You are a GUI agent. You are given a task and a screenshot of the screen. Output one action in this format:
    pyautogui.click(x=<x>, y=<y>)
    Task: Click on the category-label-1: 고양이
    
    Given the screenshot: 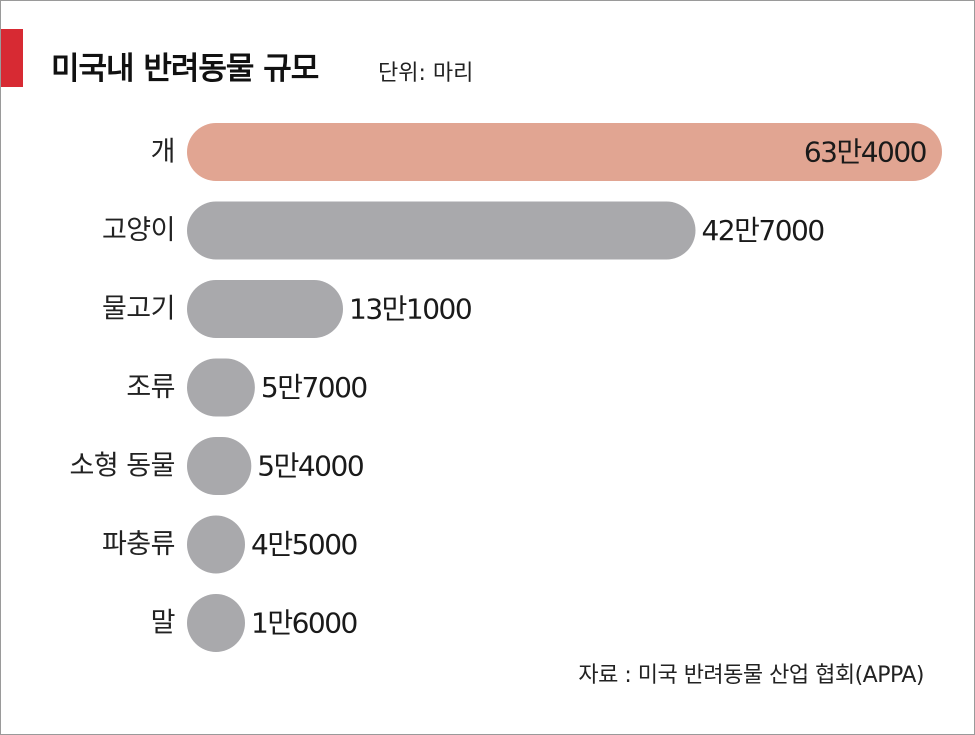 What is the action you would take?
    pyautogui.click(x=138, y=230)
    